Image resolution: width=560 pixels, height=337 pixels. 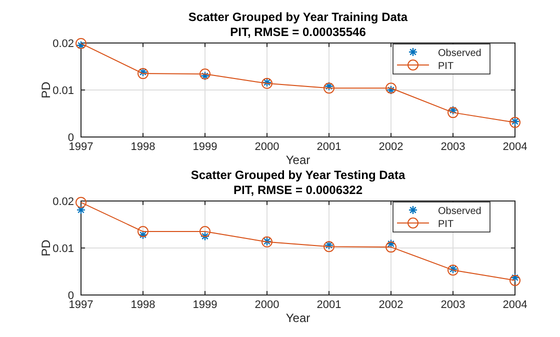 I want to click on chart-title: Scatter Grouped by Year Training Data, so click(x=298, y=17).